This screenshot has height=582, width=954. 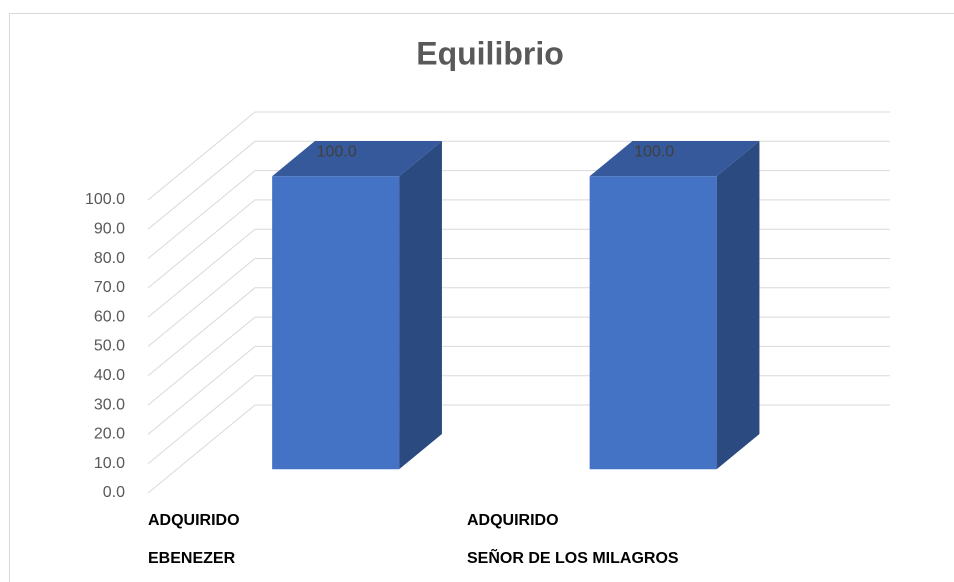 What do you see at coordinates (109, 375) in the screenshot?
I see `y-tick-label: 40.0` at bounding box center [109, 375].